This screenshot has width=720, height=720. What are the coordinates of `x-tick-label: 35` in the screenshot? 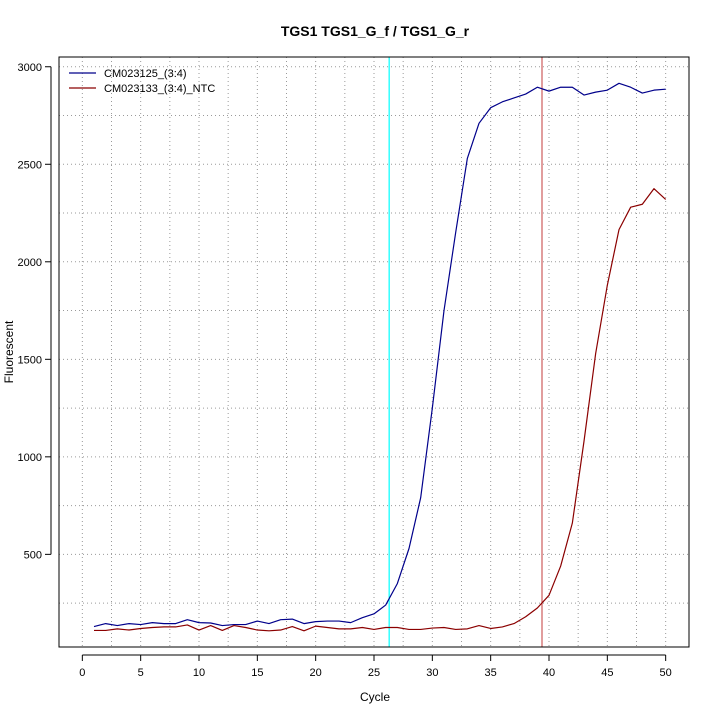 It's located at (491, 673).